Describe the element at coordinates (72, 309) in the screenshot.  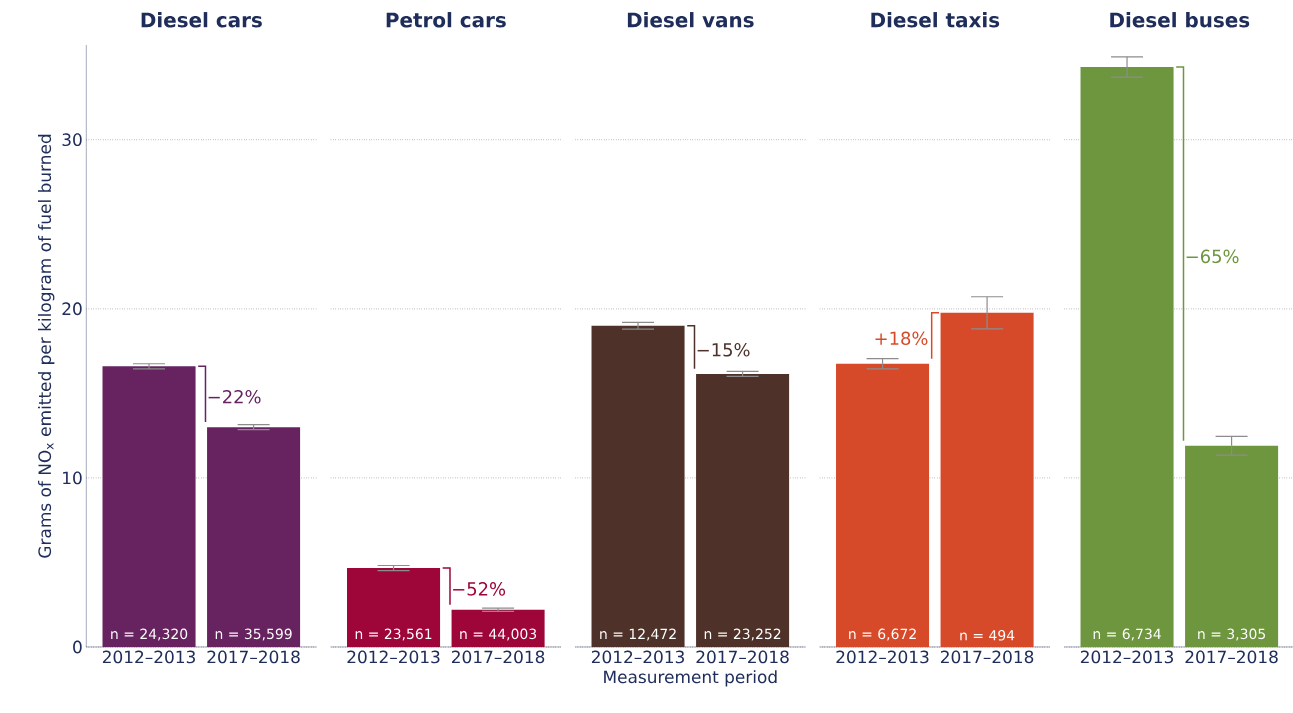
I see `y-tick-label: 20` at that location.